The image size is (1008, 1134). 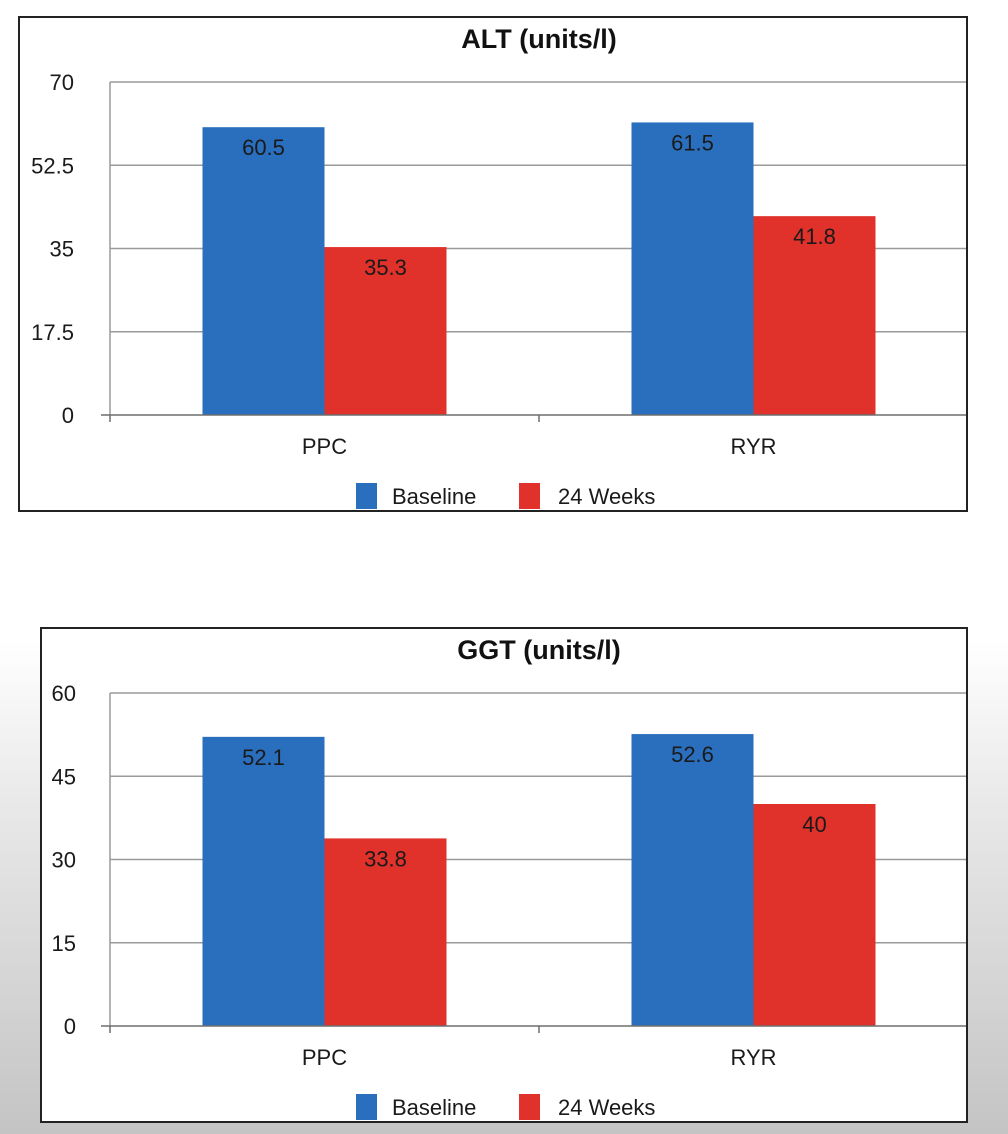 What do you see at coordinates (692, 142) in the screenshot?
I see `data-label: 61.5` at bounding box center [692, 142].